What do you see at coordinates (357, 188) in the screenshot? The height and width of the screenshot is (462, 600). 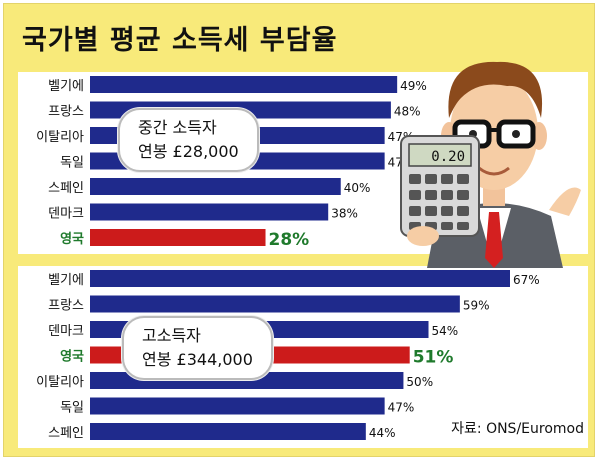 I see `value-label: 40%` at bounding box center [357, 188].